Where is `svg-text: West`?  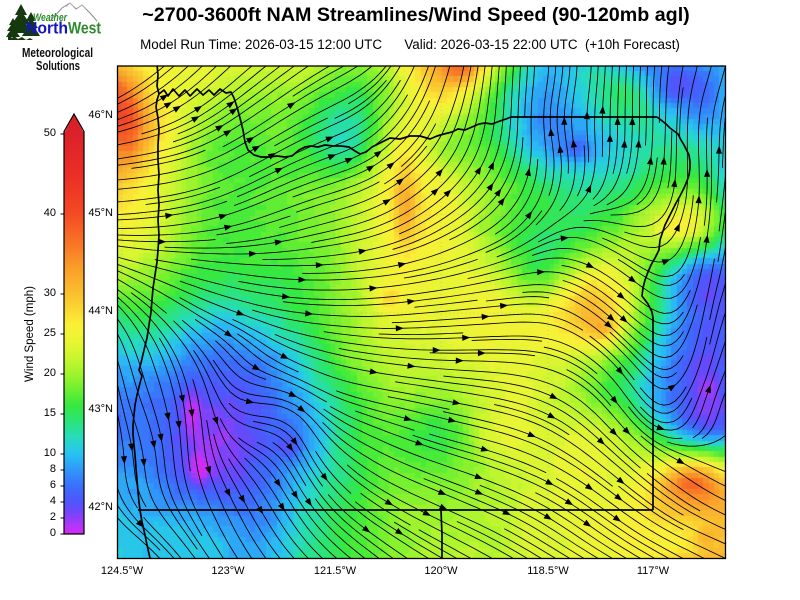 svg-text: West is located at coordinates (84, 28).